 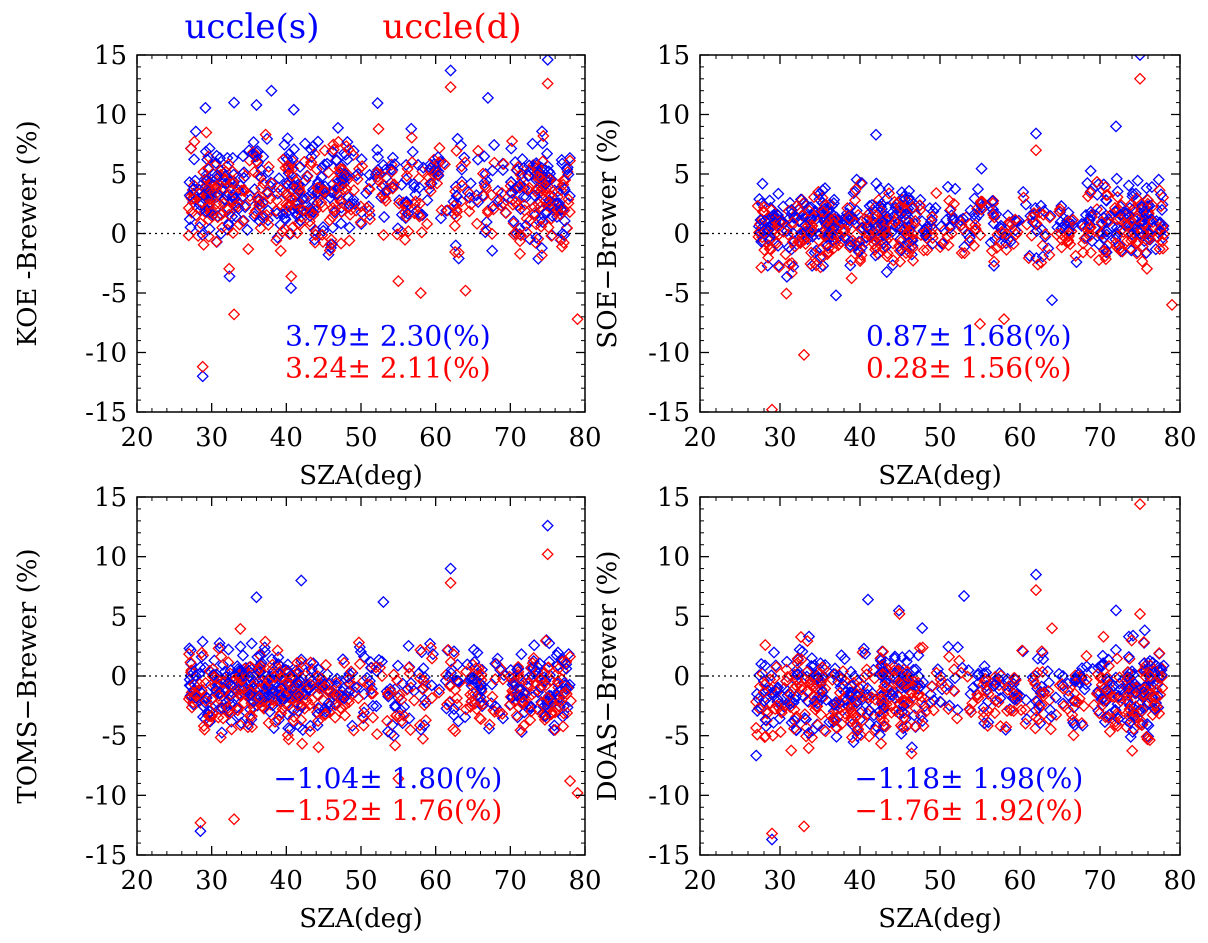 What do you see at coordinates (699, 438) in the screenshot?
I see `soe-x-tick-label: 20` at bounding box center [699, 438].